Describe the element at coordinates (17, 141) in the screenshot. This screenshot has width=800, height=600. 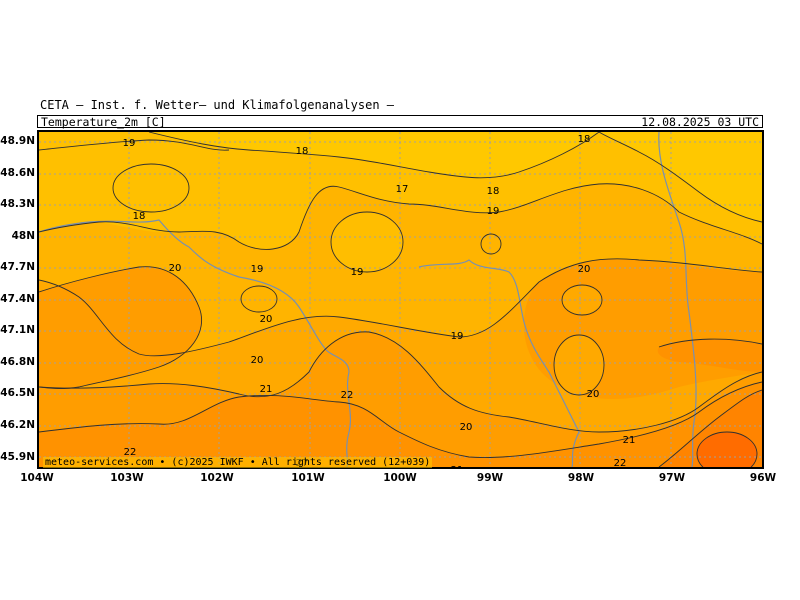
I see `lat-label: 48.9N` at that location.